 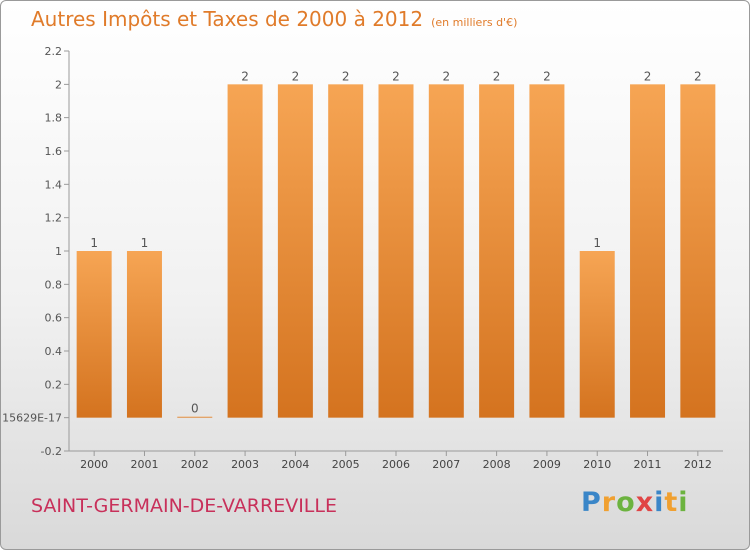 What do you see at coordinates (184, 506) in the screenshot?
I see `place-name: SAINT-GERMAIN-DE-VARREVILLE` at bounding box center [184, 506].